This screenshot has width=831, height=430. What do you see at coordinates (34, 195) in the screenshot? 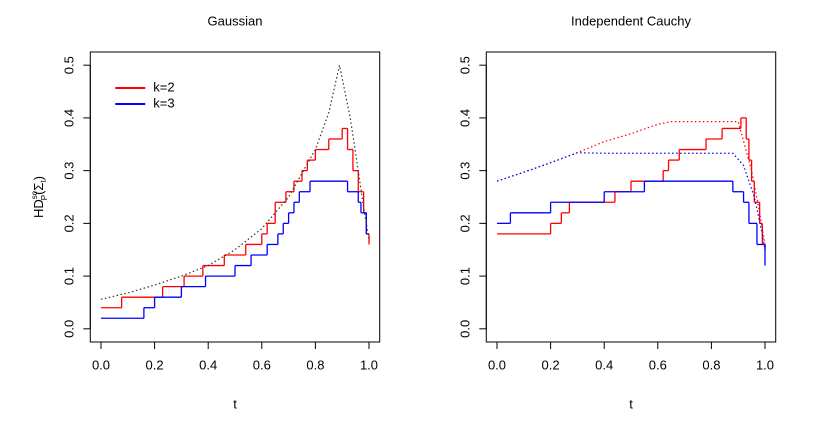
I see `y-label-sup: sc` at bounding box center [34, 195].